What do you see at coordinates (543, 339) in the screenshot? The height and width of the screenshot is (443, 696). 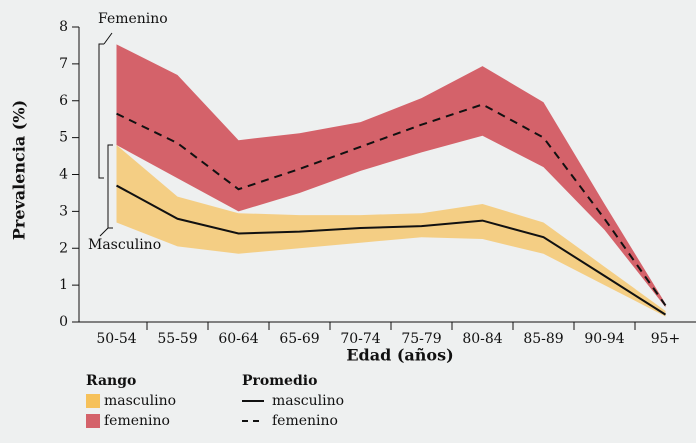 I see `x-tick-label: 85-89` at bounding box center [543, 339].